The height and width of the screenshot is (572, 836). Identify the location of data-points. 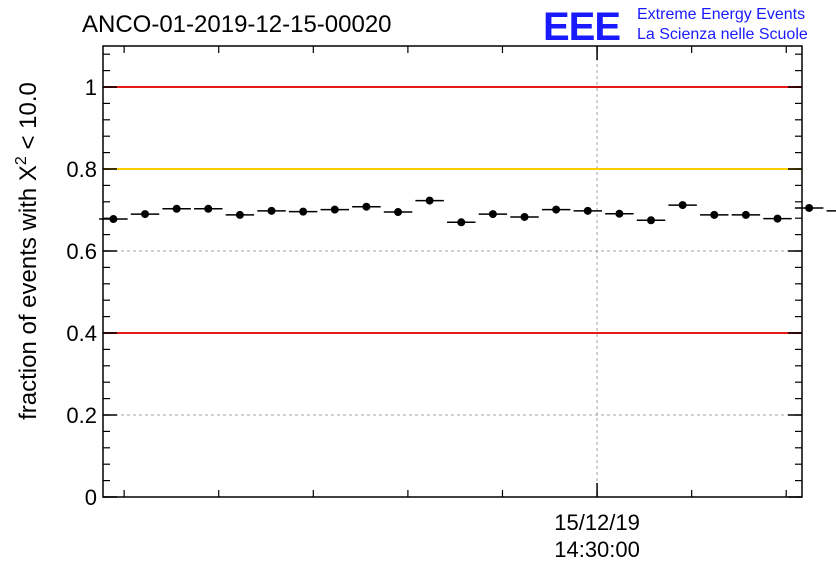
(467, 211).